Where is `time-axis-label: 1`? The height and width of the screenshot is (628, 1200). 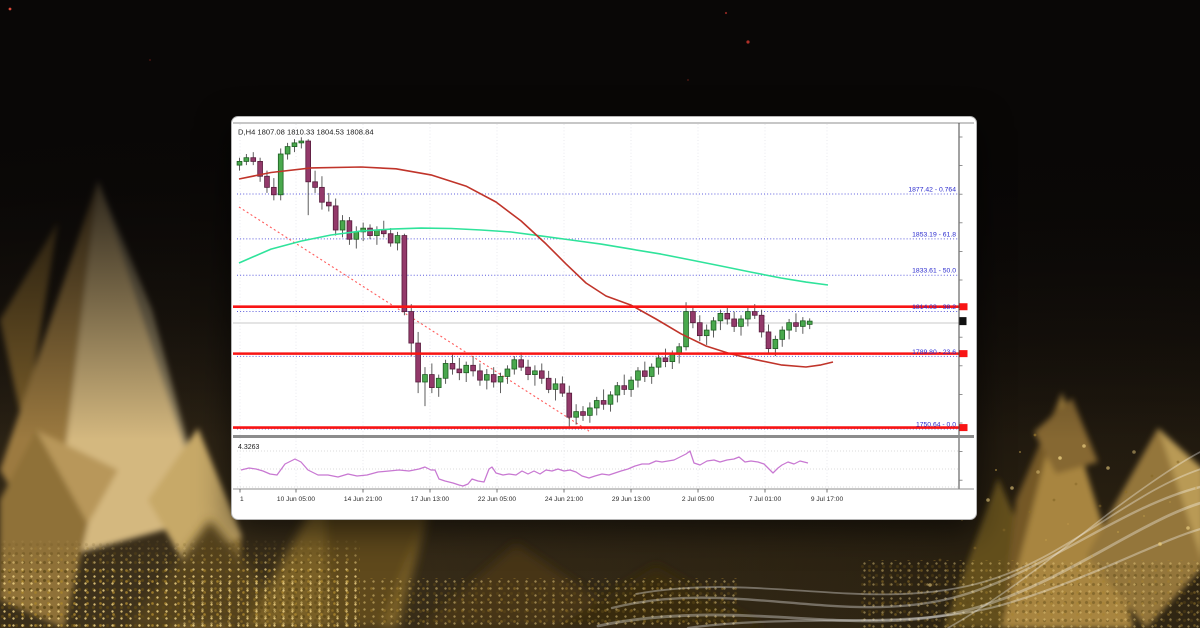 time-axis-label: 1 is located at coordinates (242, 499).